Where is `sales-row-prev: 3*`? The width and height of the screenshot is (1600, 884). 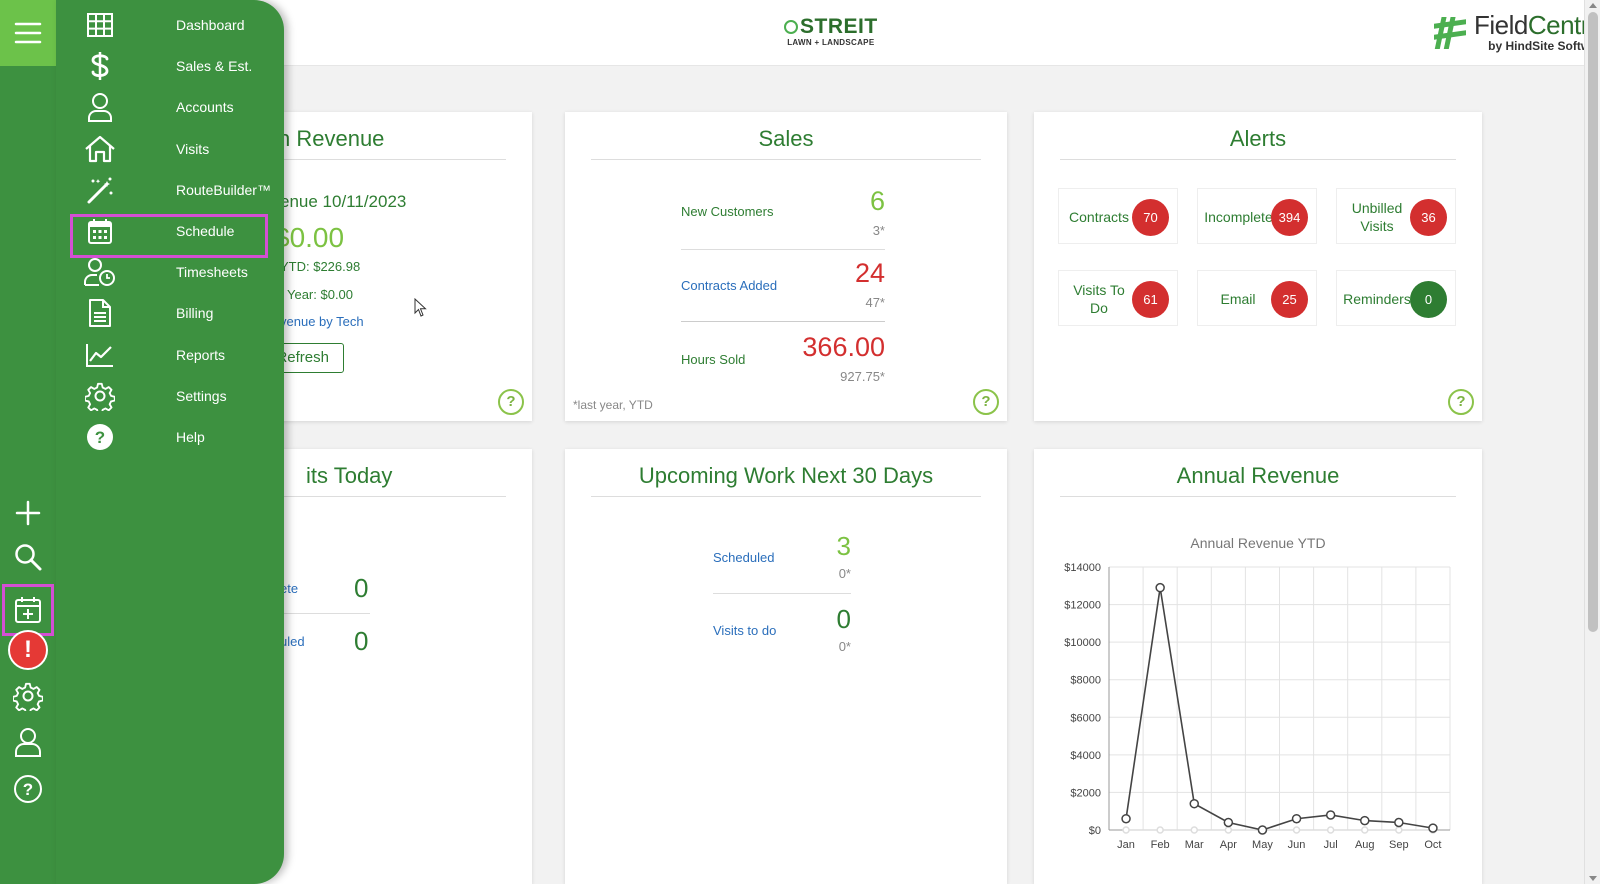
sales-row-prev: 3* is located at coordinates (878, 230).